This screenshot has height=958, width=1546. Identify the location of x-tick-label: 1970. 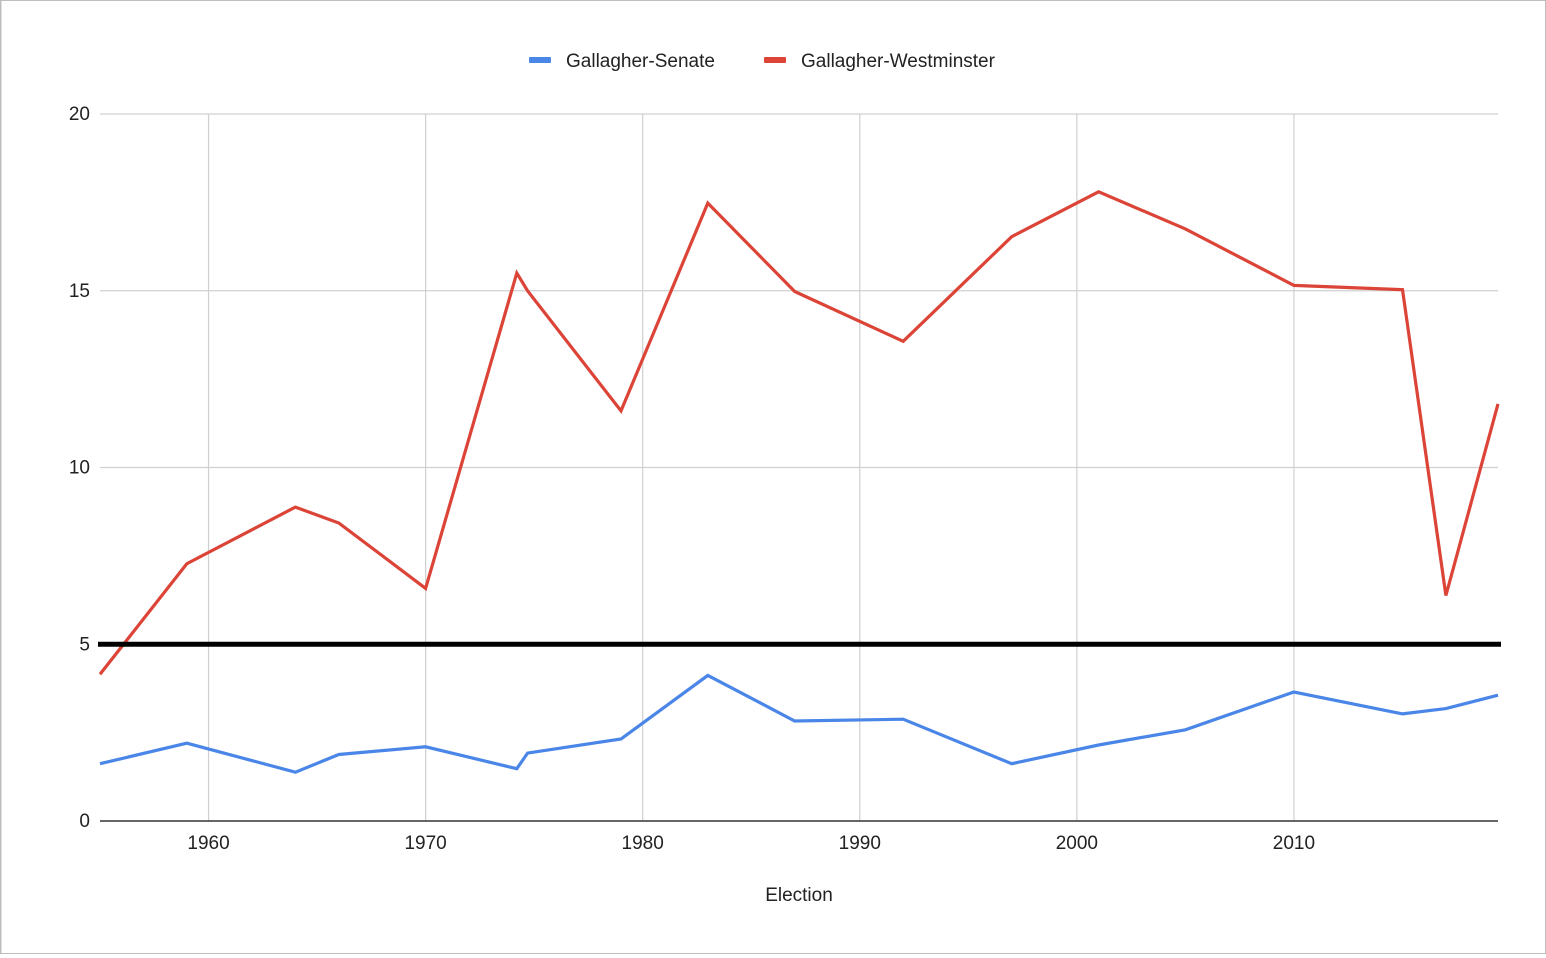
(425, 843).